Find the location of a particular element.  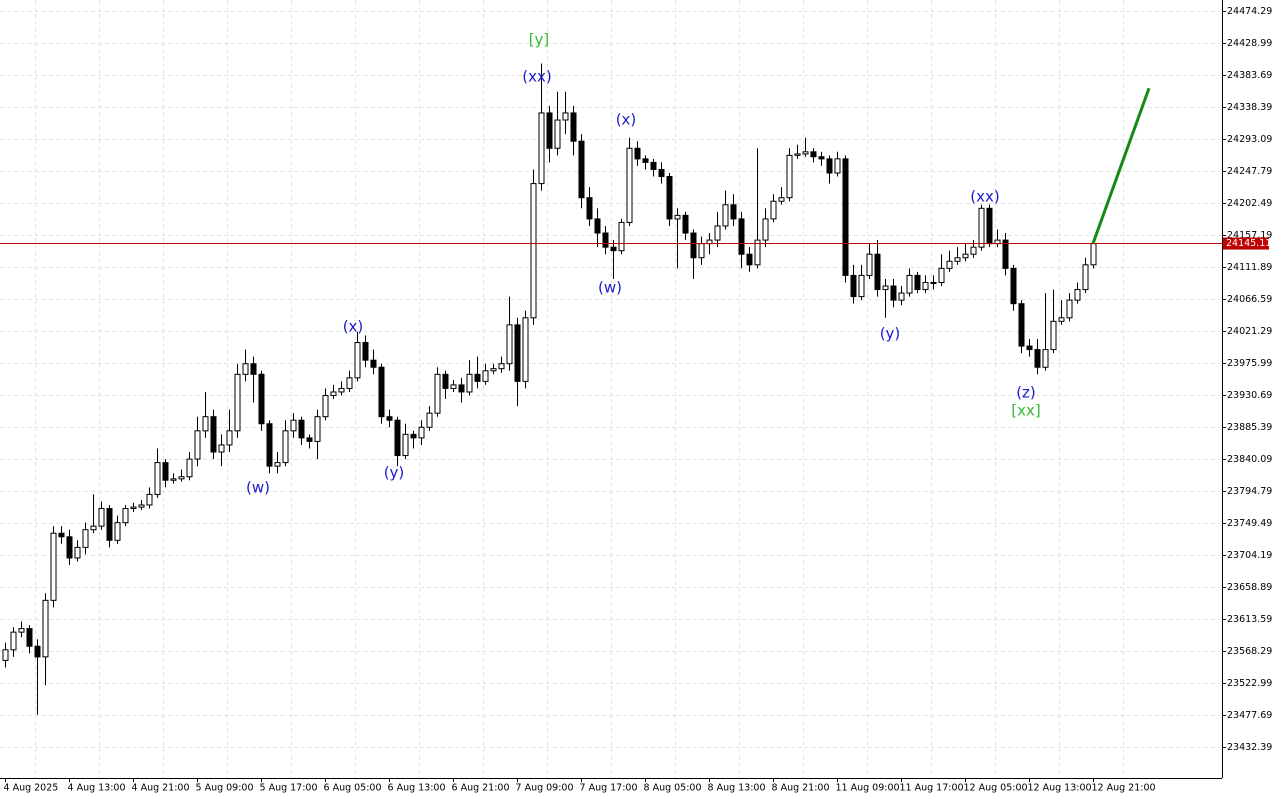

y-tick-label: 23930.69 is located at coordinates (1249, 395).